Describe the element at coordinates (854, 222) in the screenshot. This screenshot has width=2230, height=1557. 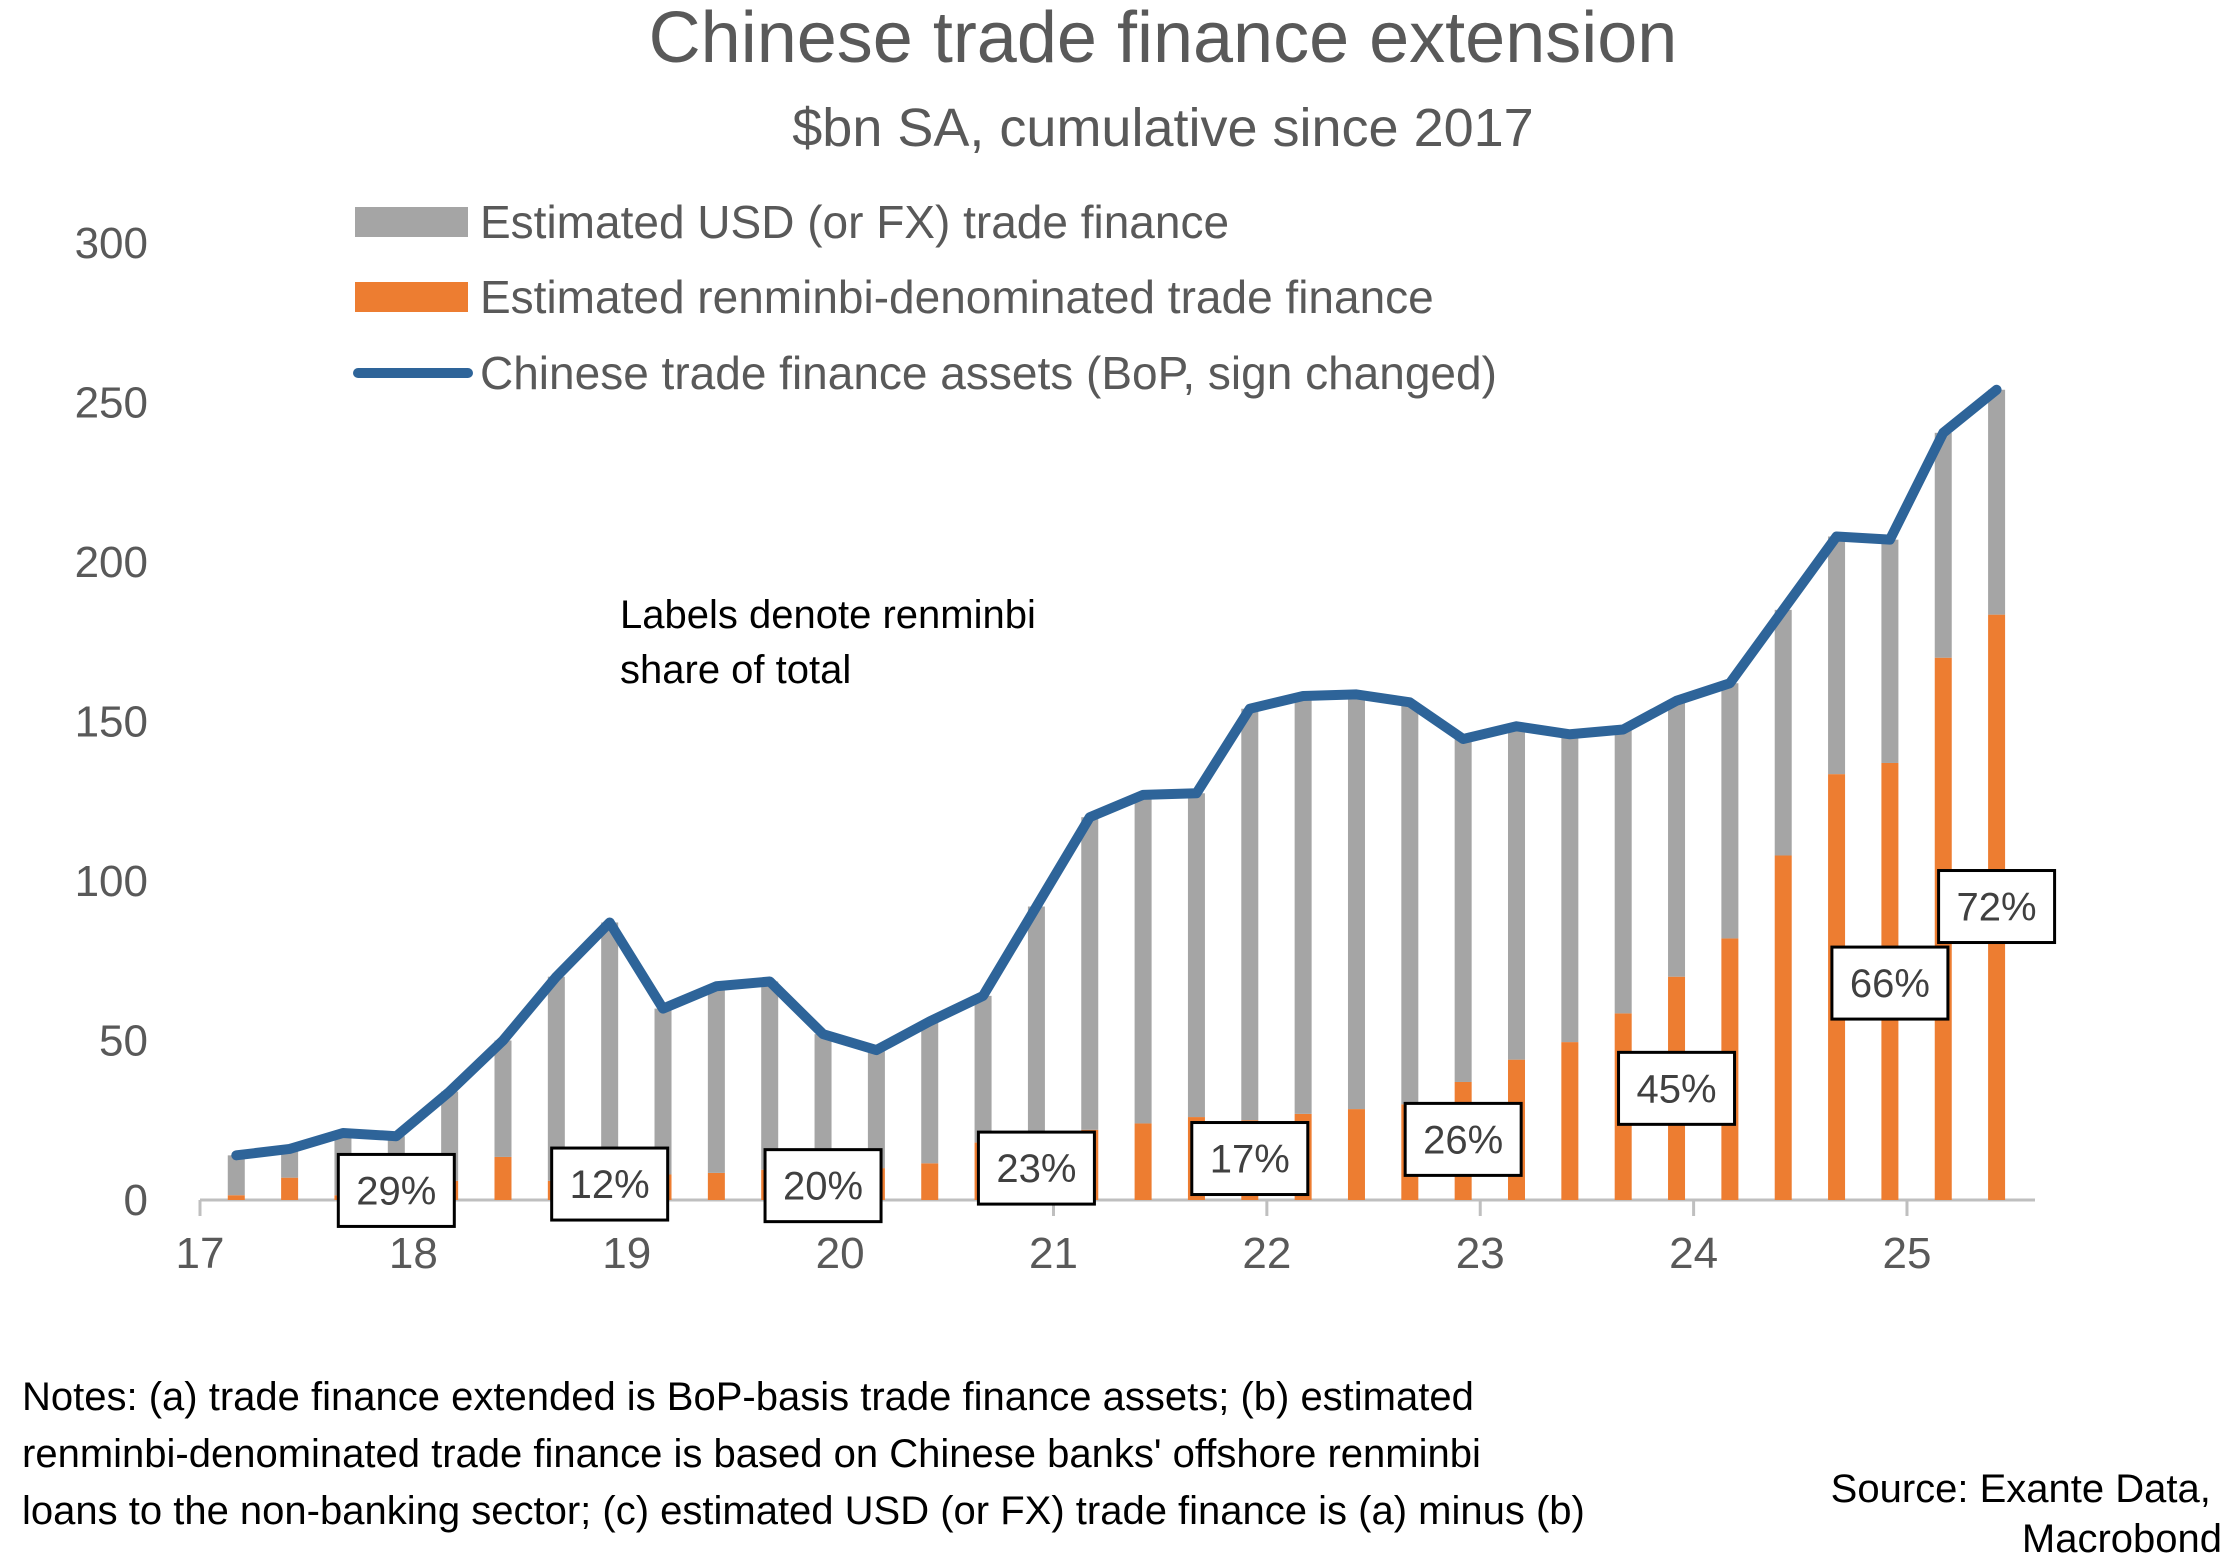
I see `legend-label: Estimated USD (or FX) trade finance` at that location.